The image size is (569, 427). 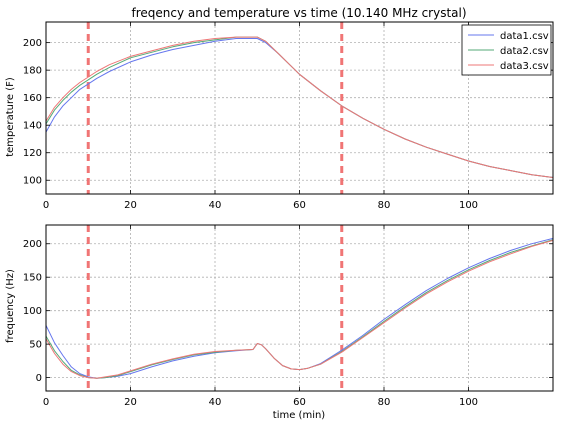 I want to click on legend-label-data3: data3.csv, so click(x=524, y=66).